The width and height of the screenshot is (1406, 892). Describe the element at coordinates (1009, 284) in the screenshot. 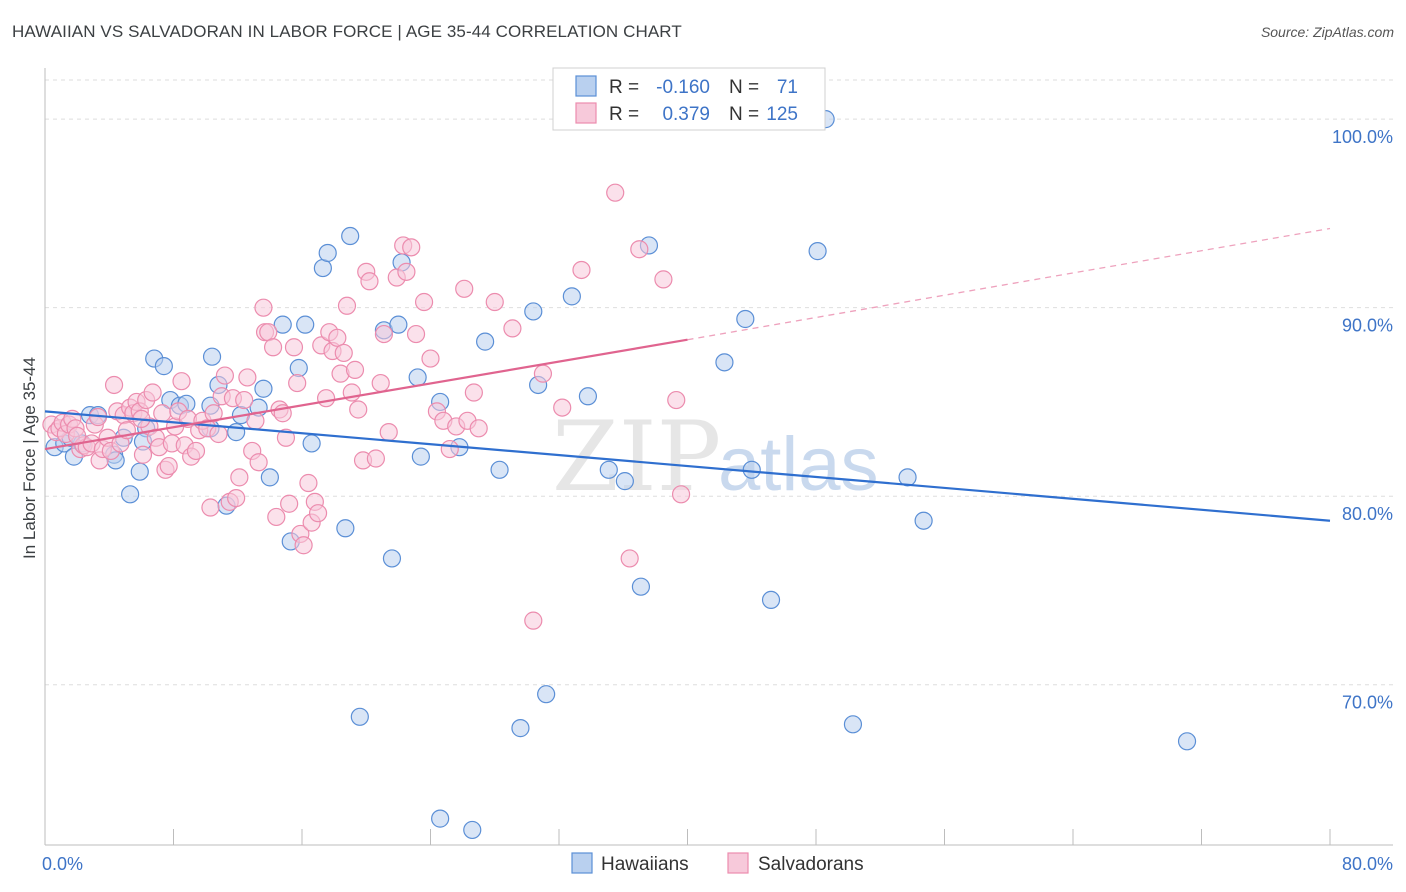

I see `trend-line-salvadorans-extrapolated` at that location.